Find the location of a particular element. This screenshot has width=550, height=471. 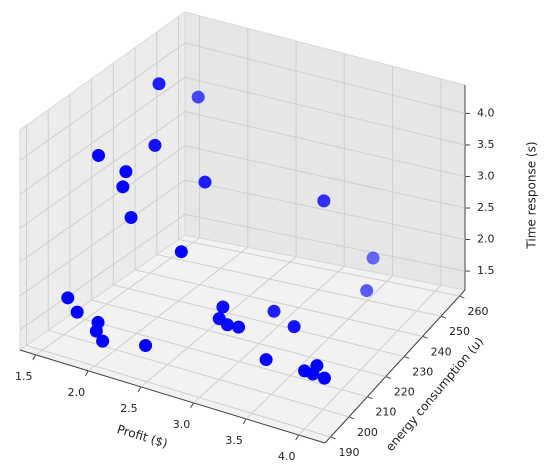

y-tick-label: 190 is located at coordinates (349, 452).